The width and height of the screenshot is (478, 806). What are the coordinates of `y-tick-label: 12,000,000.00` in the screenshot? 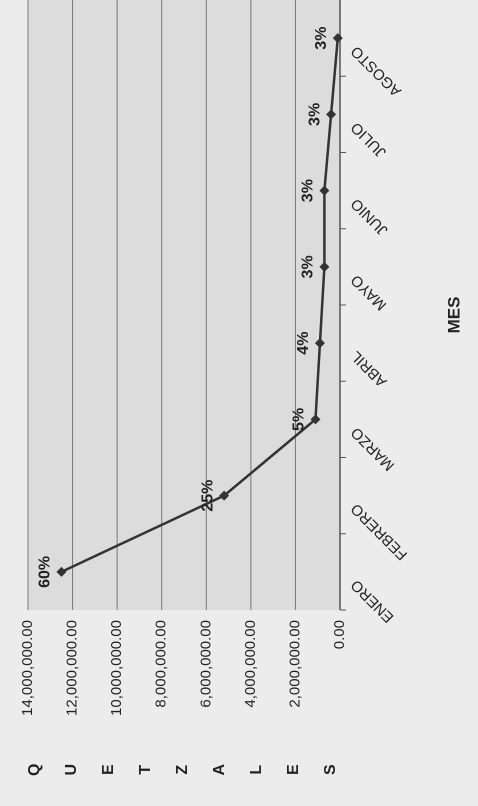 It's located at (72, 668).